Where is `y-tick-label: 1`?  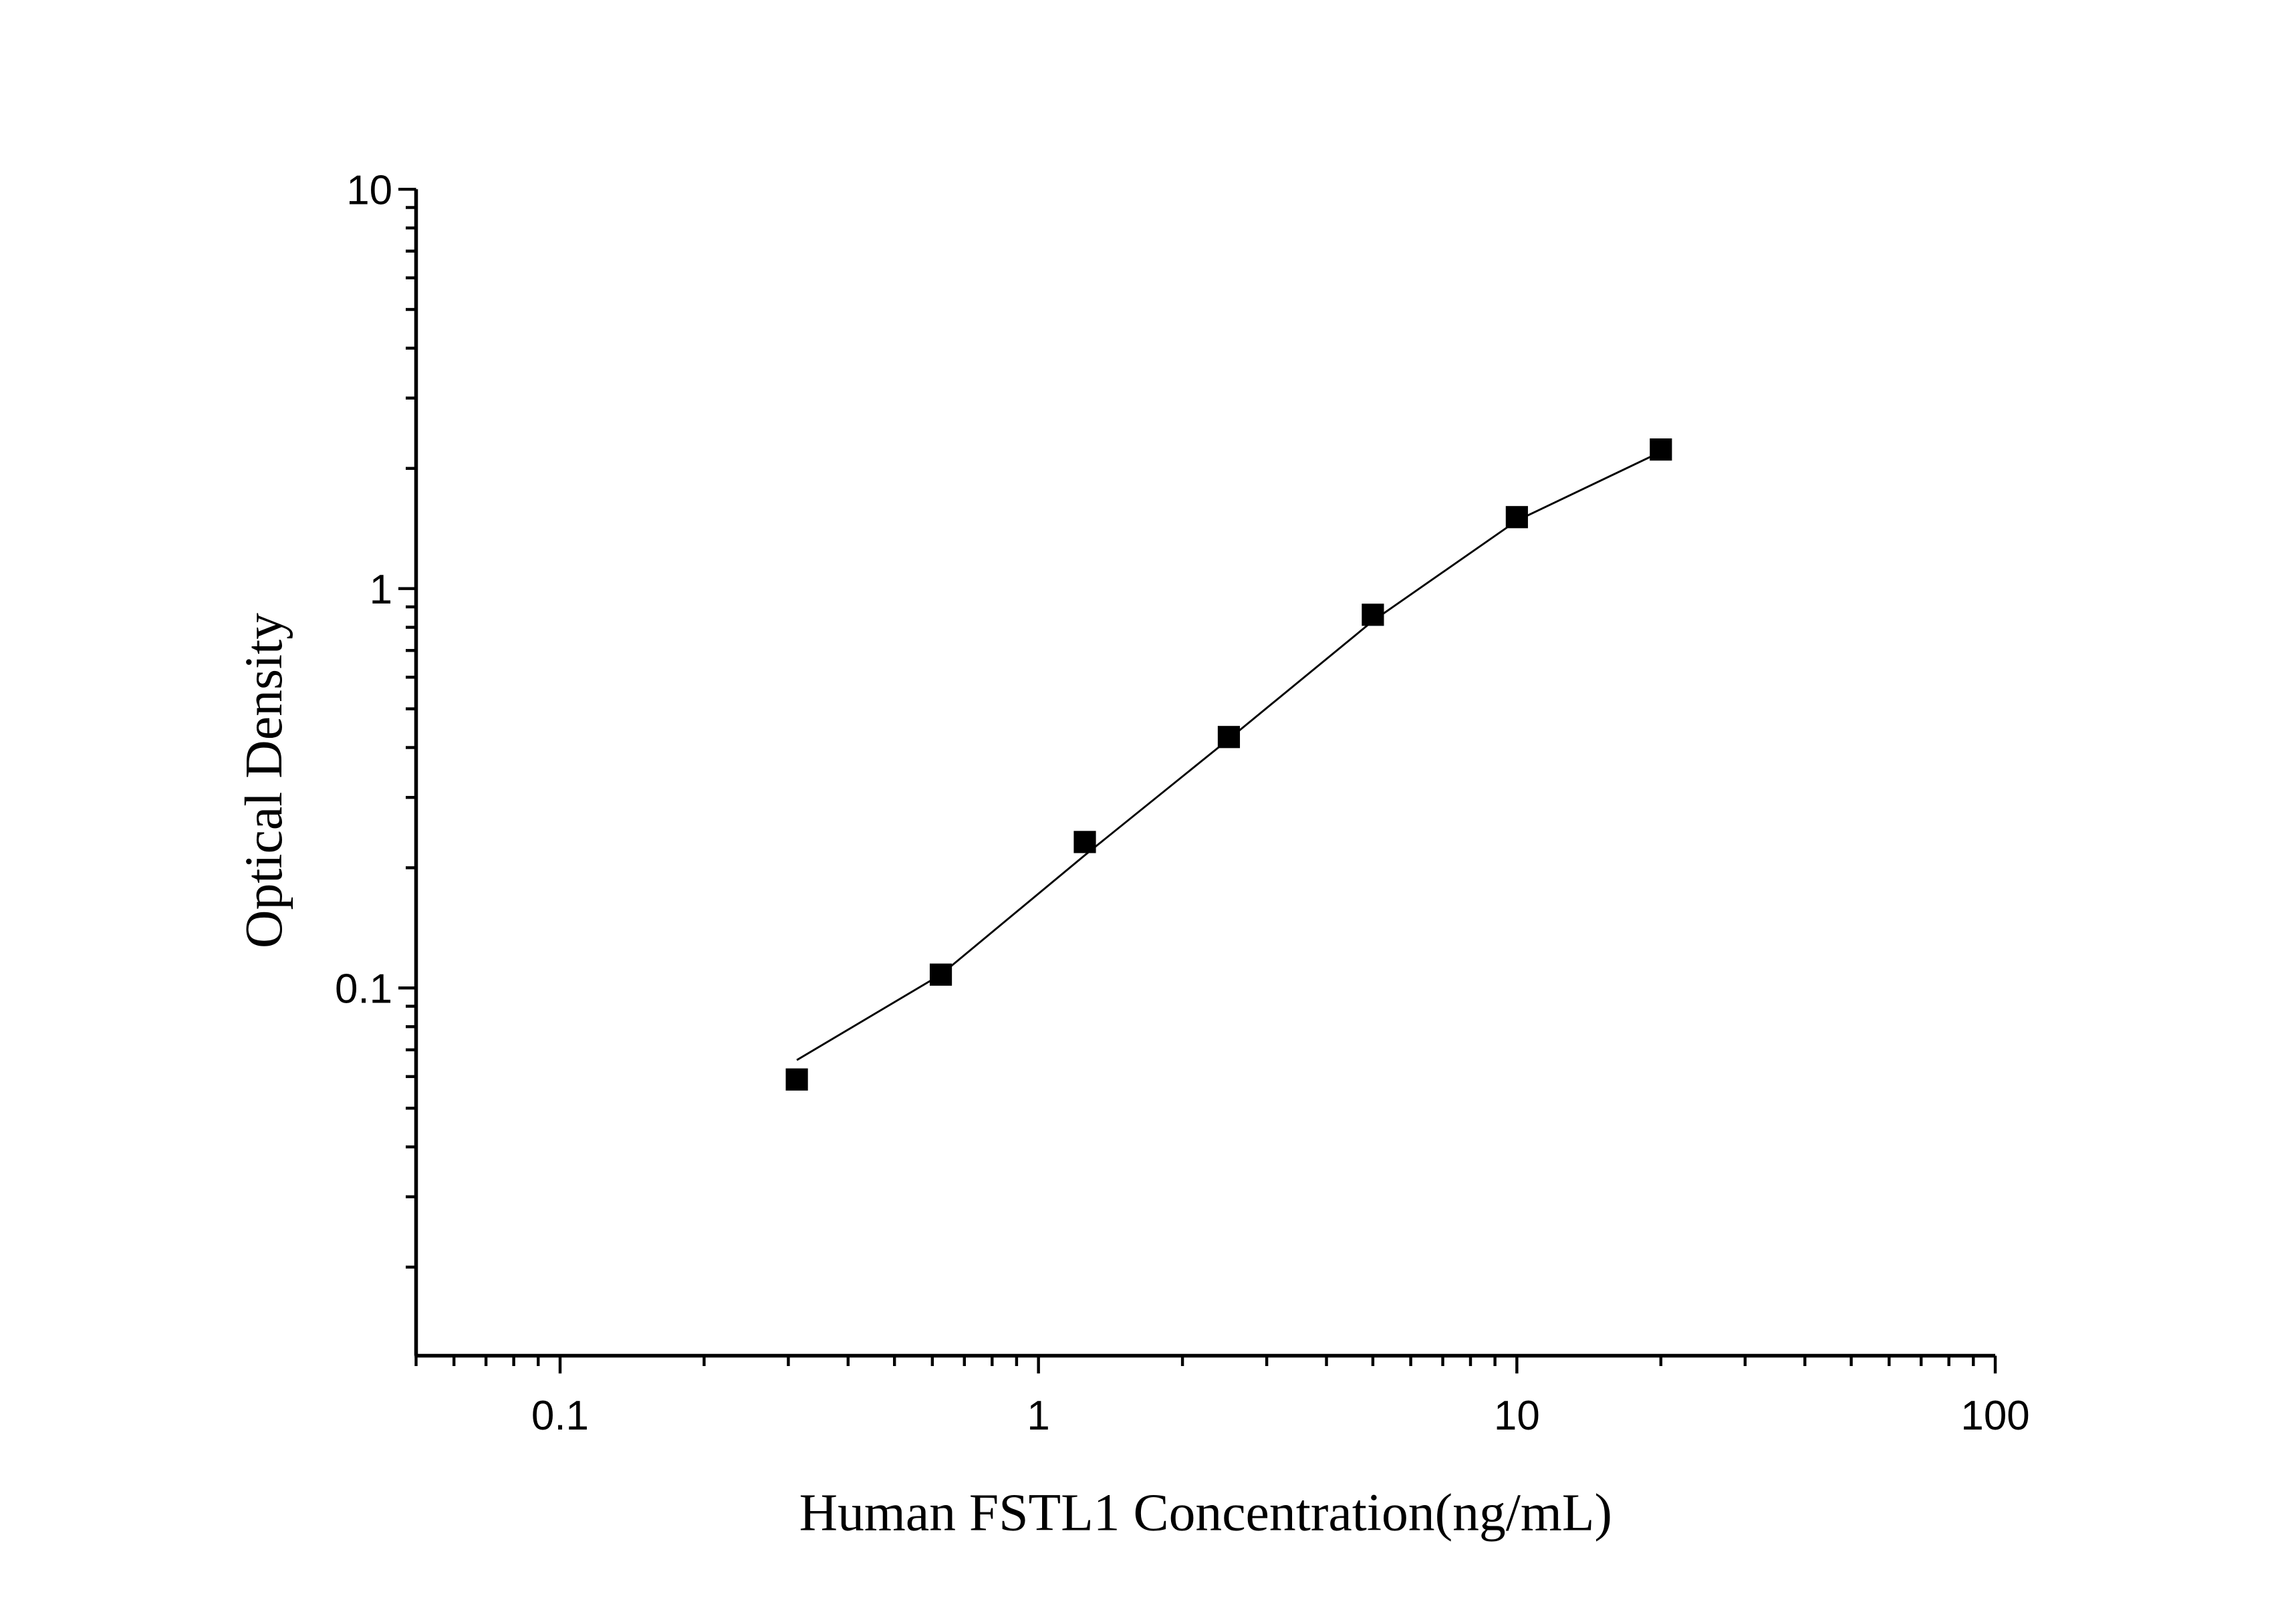
y-tick-label: 1 is located at coordinates (381, 590).